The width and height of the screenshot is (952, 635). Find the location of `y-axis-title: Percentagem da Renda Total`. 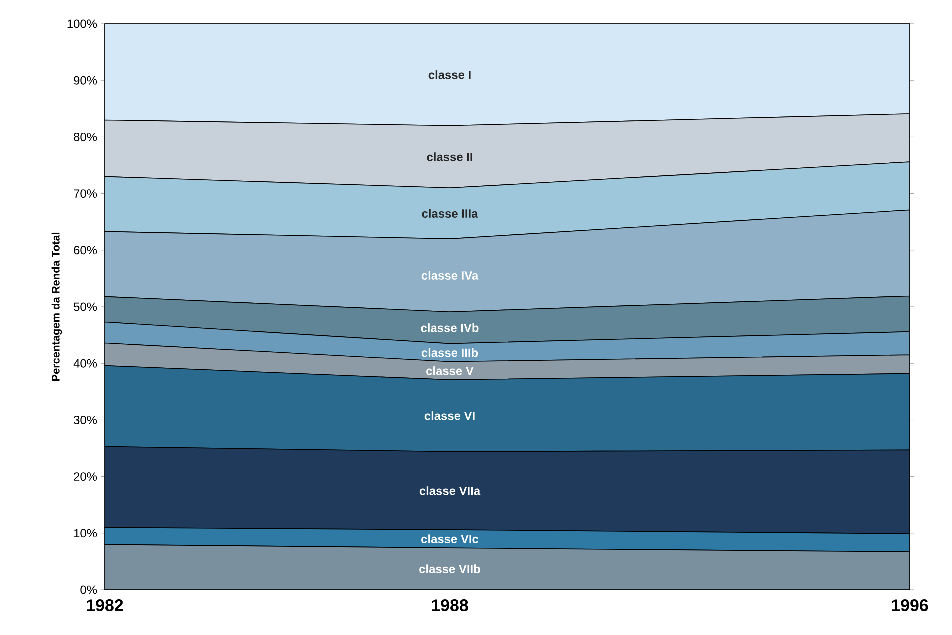

y-axis-title: Percentagem da Renda Total is located at coordinates (57, 307).